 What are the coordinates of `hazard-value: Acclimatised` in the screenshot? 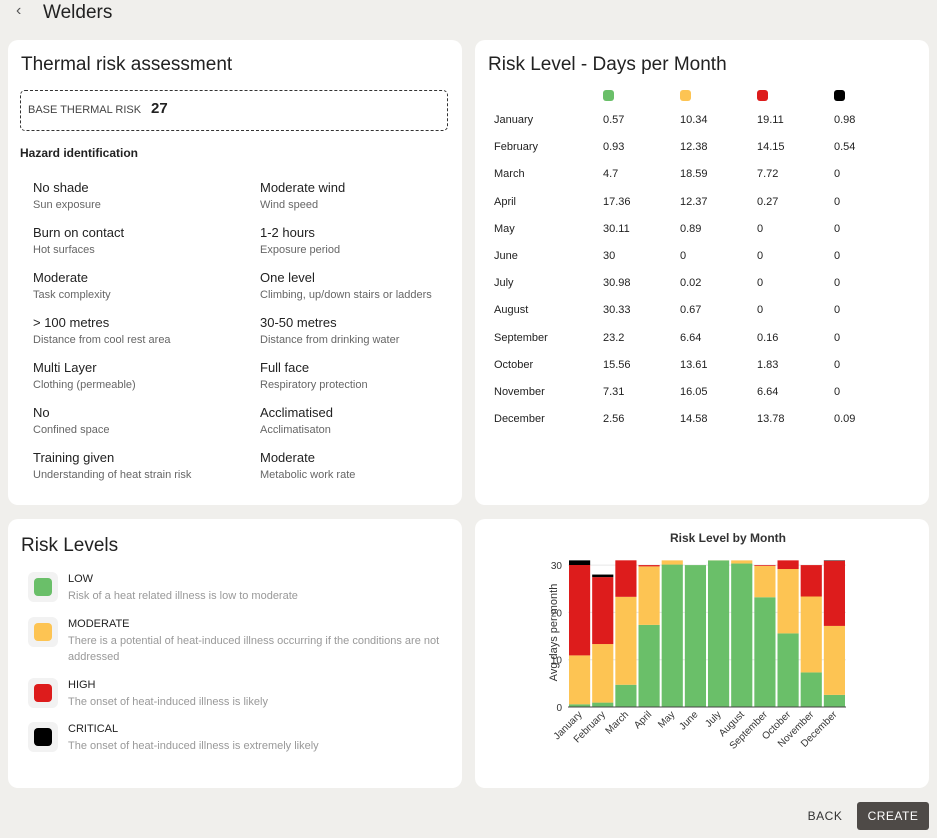 It's located at (296, 412).